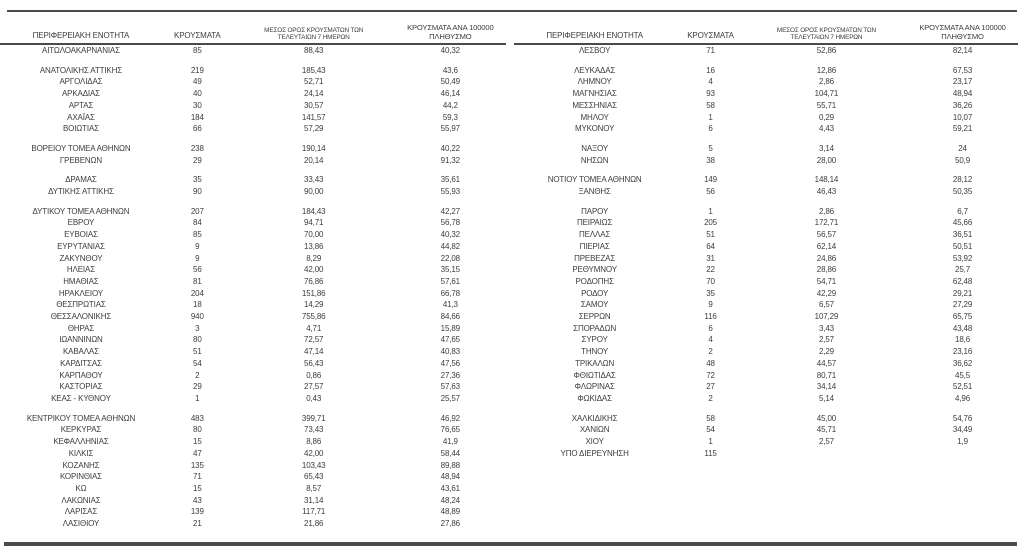 The width and height of the screenshot is (1024, 556). Describe the element at coordinates (710, 180) in the screenshot. I see `cases-cell: 149` at that location.